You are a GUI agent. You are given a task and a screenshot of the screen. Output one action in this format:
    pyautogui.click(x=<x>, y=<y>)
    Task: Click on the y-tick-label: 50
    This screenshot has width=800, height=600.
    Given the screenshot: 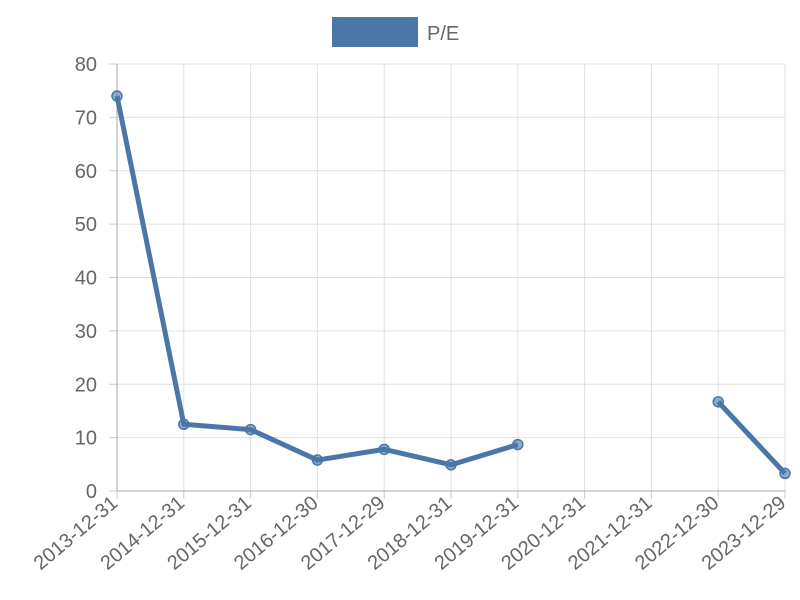 What is the action you would take?
    pyautogui.click(x=86, y=225)
    